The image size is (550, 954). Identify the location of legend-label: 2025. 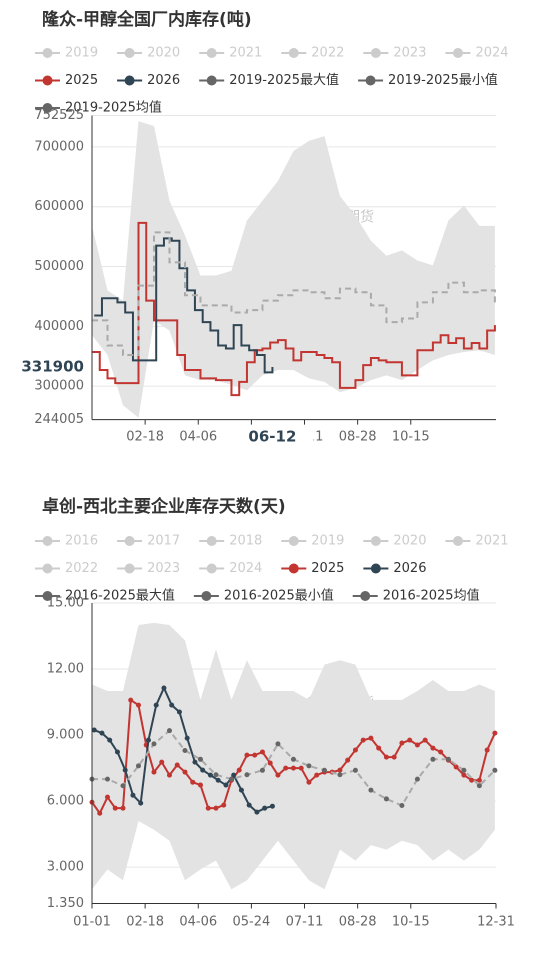
(327, 568).